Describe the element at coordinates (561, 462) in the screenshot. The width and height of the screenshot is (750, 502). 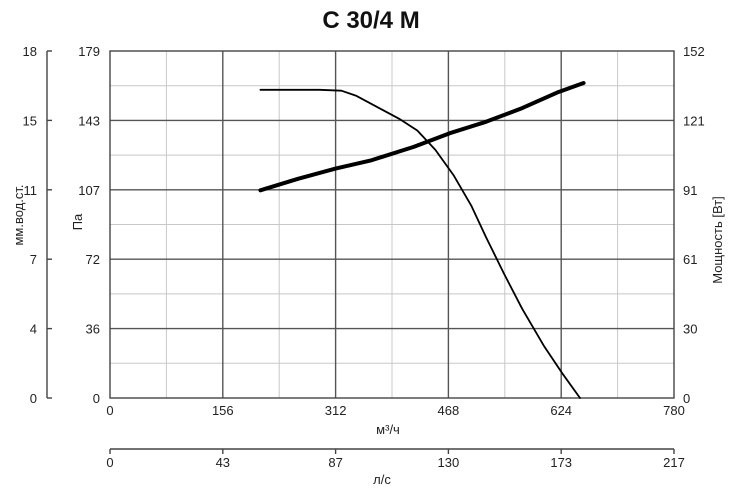
I see `x2-tick-label: 173` at that location.